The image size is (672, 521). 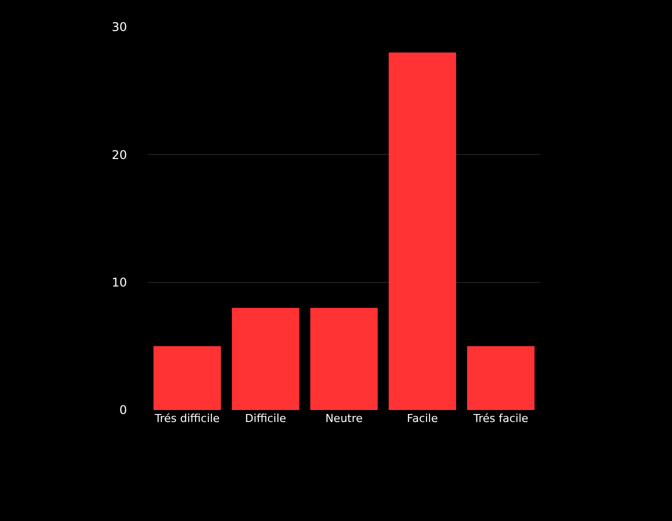 What do you see at coordinates (344, 418) in the screenshot?
I see `x-tick-label: Neutre` at bounding box center [344, 418].